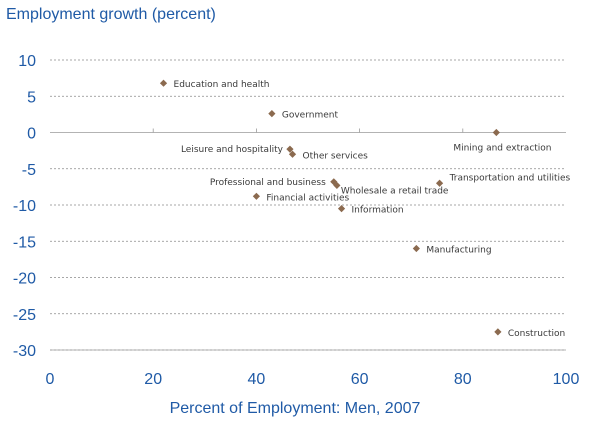  I want to click on x-tick-label: 100, so click(566, 379).